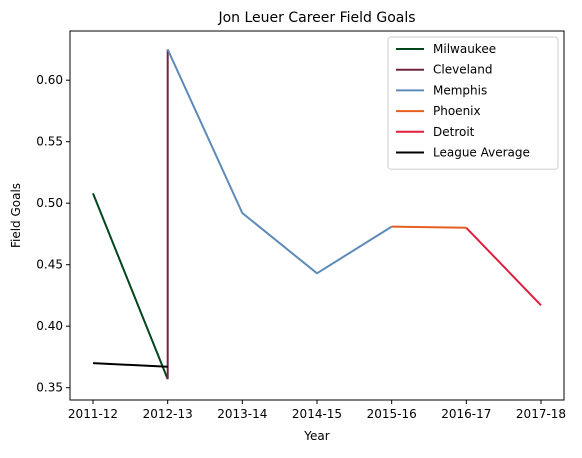 The image size is (582, 458). Describe the element at coordinates (130, 365) in the screenshot. I see `series-line-league-average` at that location.